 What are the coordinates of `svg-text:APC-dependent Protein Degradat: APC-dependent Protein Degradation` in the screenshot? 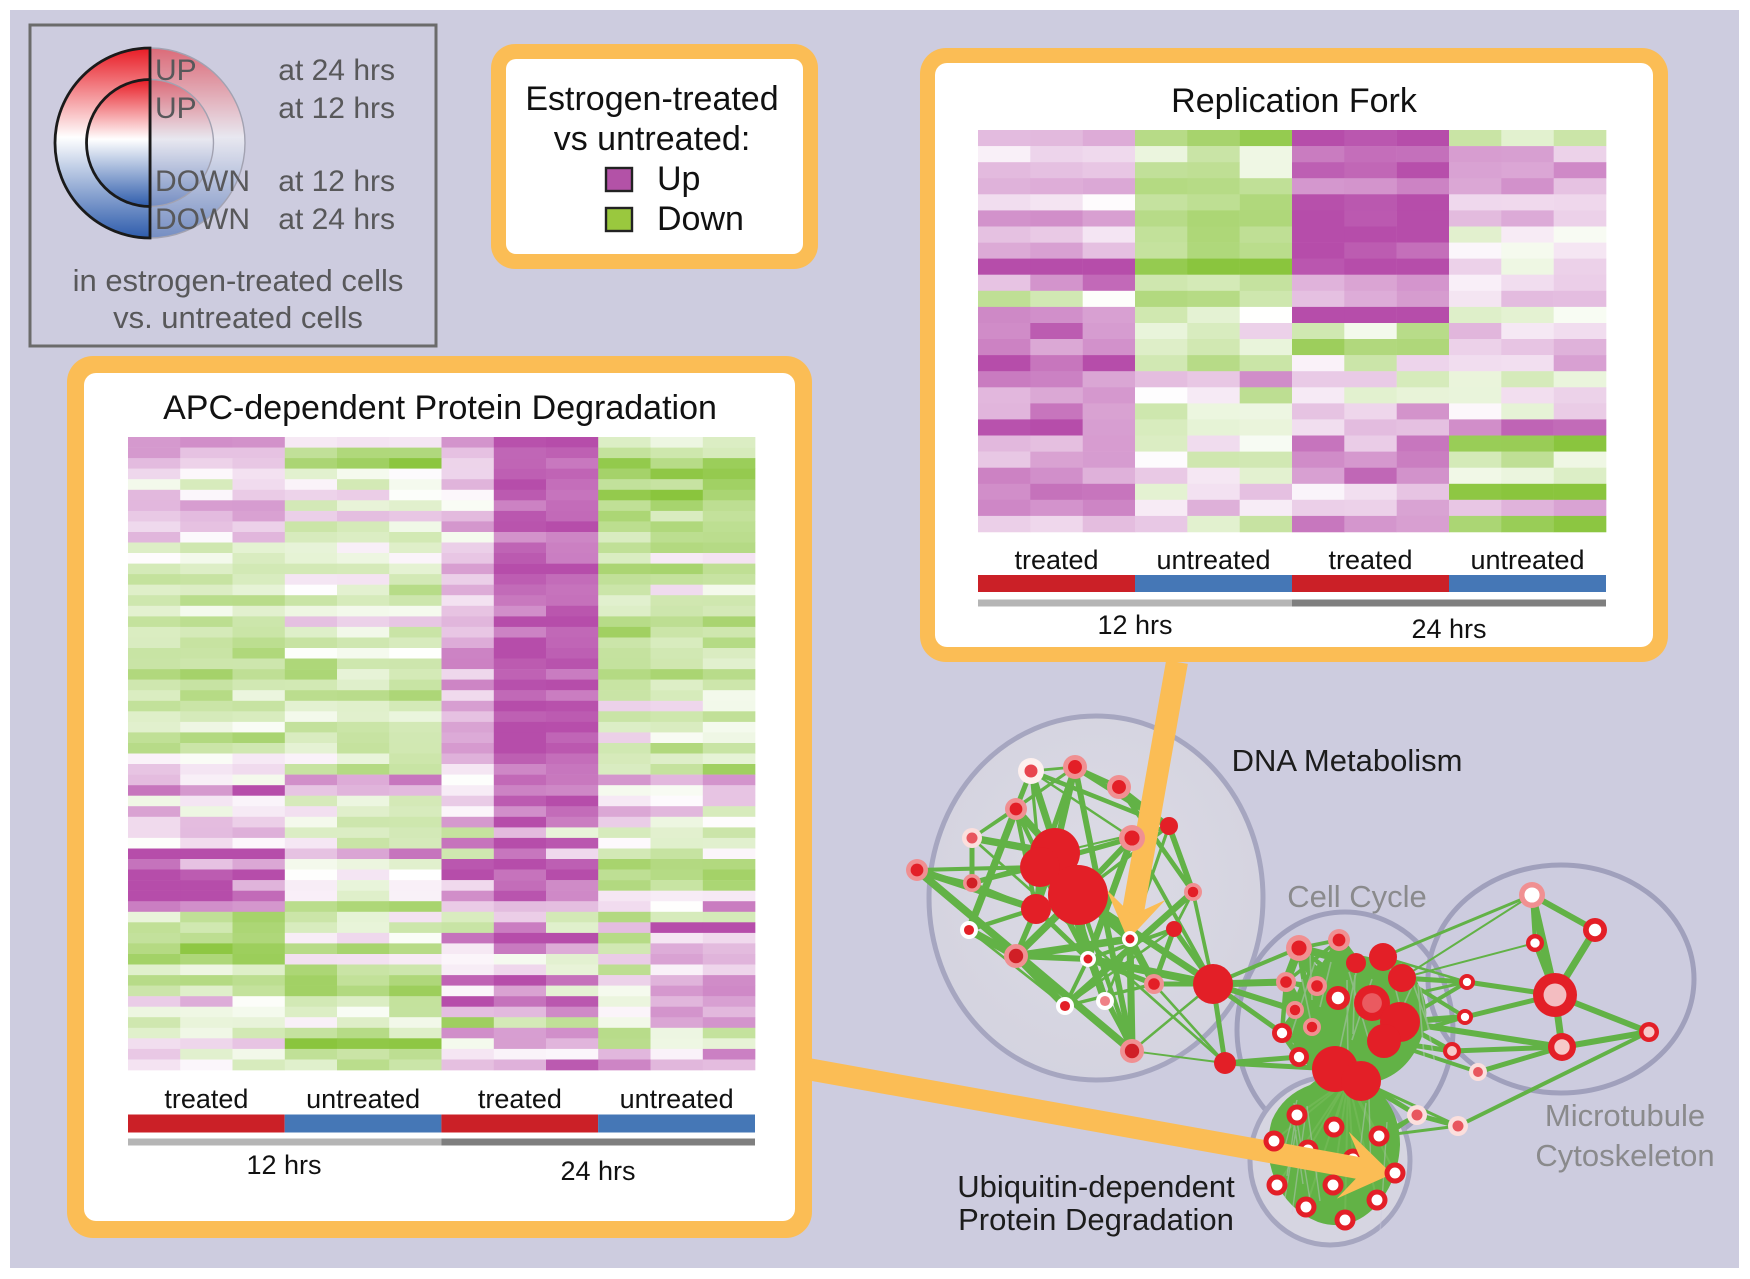 It's located at (440, 408).